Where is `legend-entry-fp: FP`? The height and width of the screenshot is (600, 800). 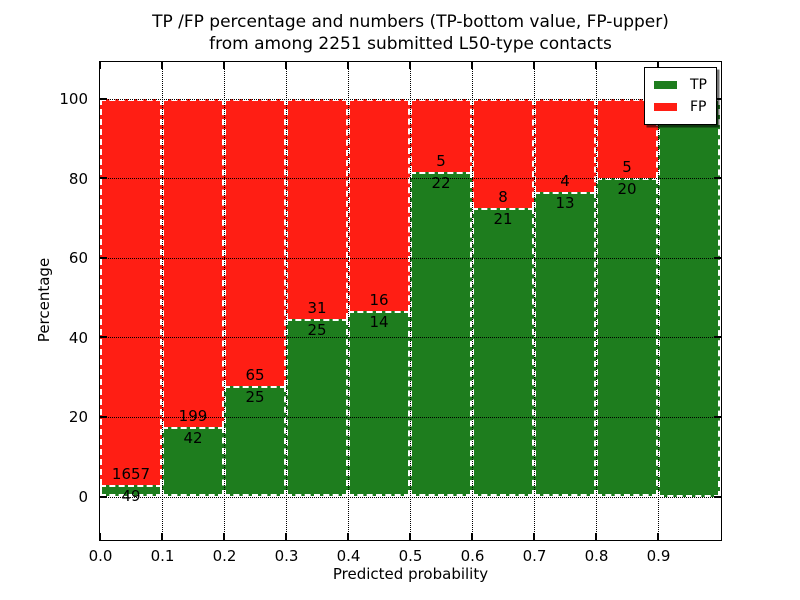 legend-entry-fp: FP is located at coordinates (680, 107).